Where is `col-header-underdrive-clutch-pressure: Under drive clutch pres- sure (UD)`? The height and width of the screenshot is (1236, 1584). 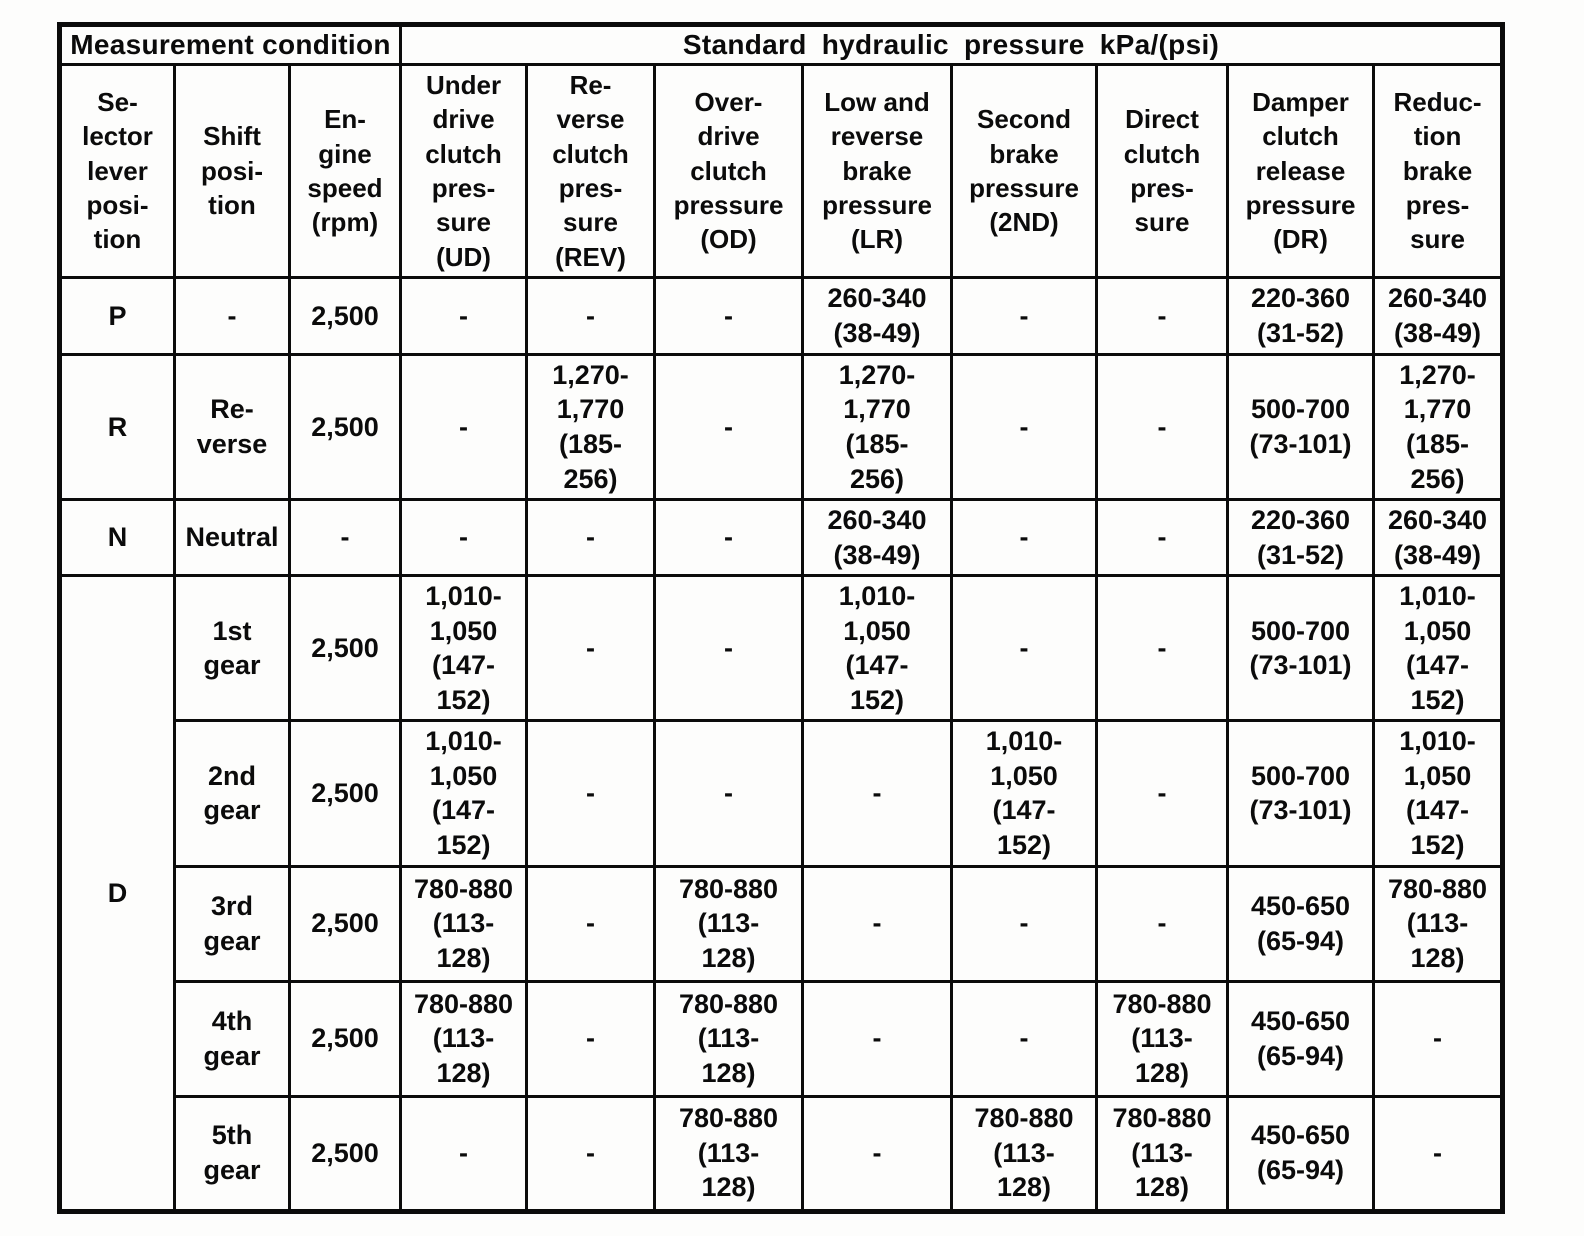
col-header-underdrive-clutch-pressure: Under drive clutch pres- sure (UD) is located at coordinates (464, 171).